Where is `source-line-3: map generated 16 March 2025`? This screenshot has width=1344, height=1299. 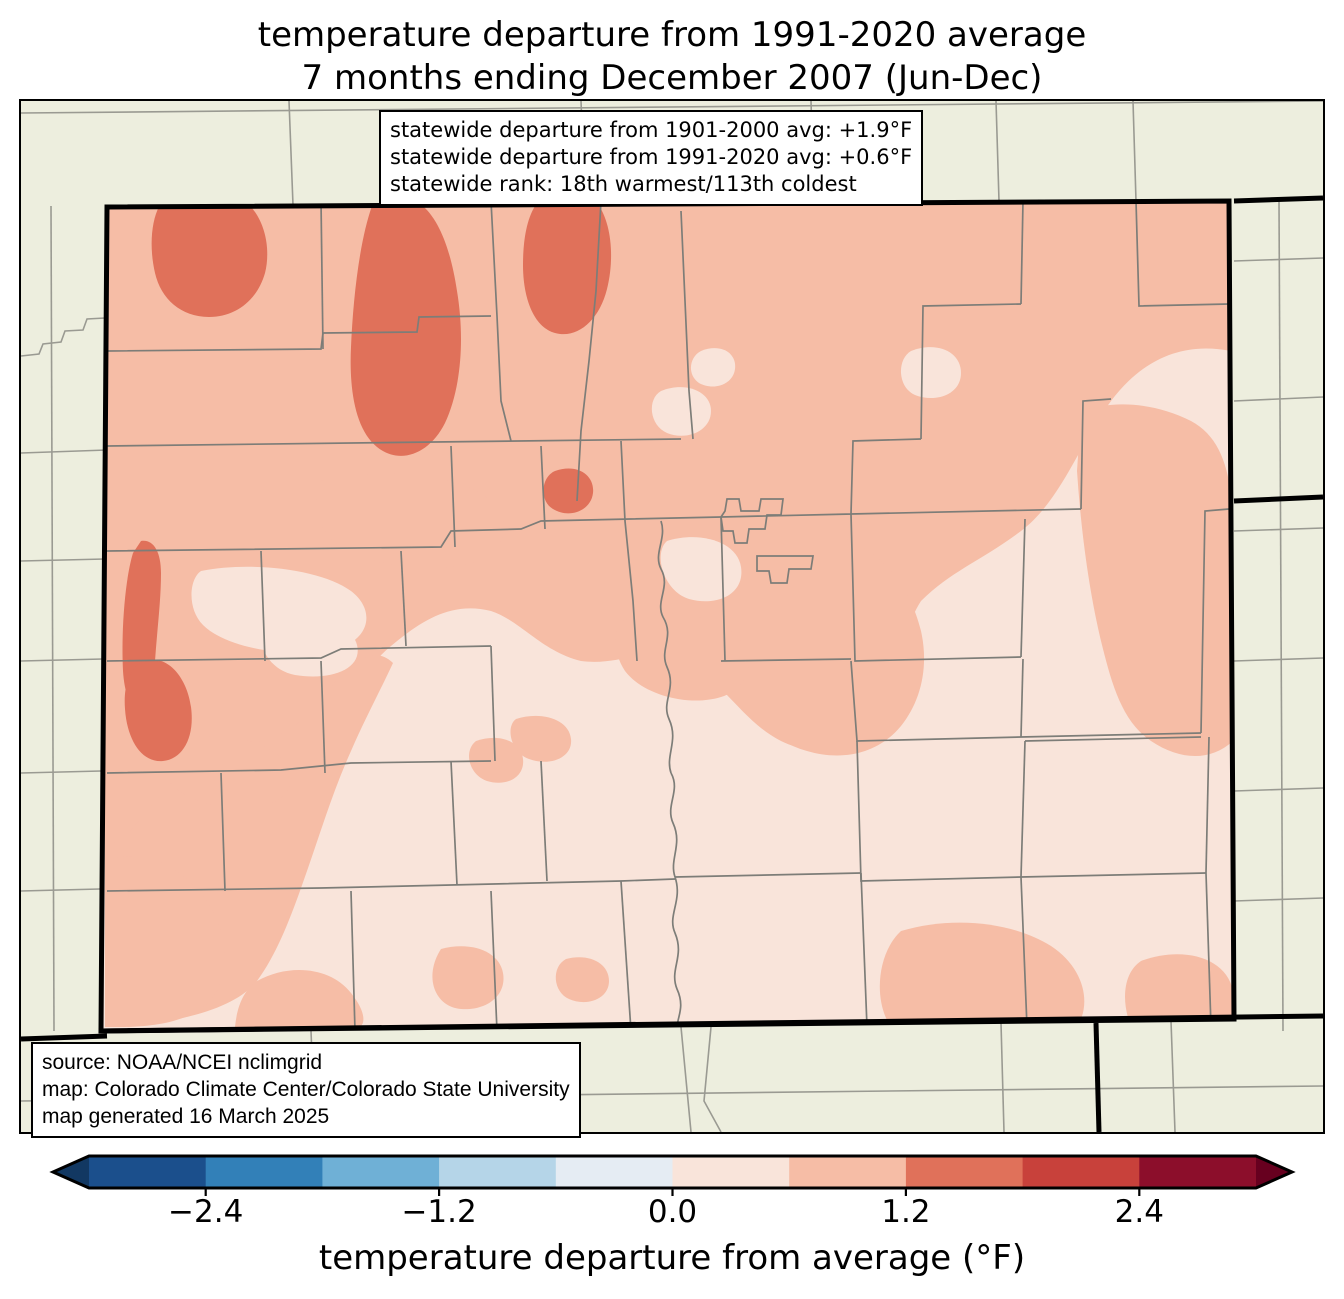
source-line-3: map generated 16 March 2025 is located at coordinates (186, 1116).